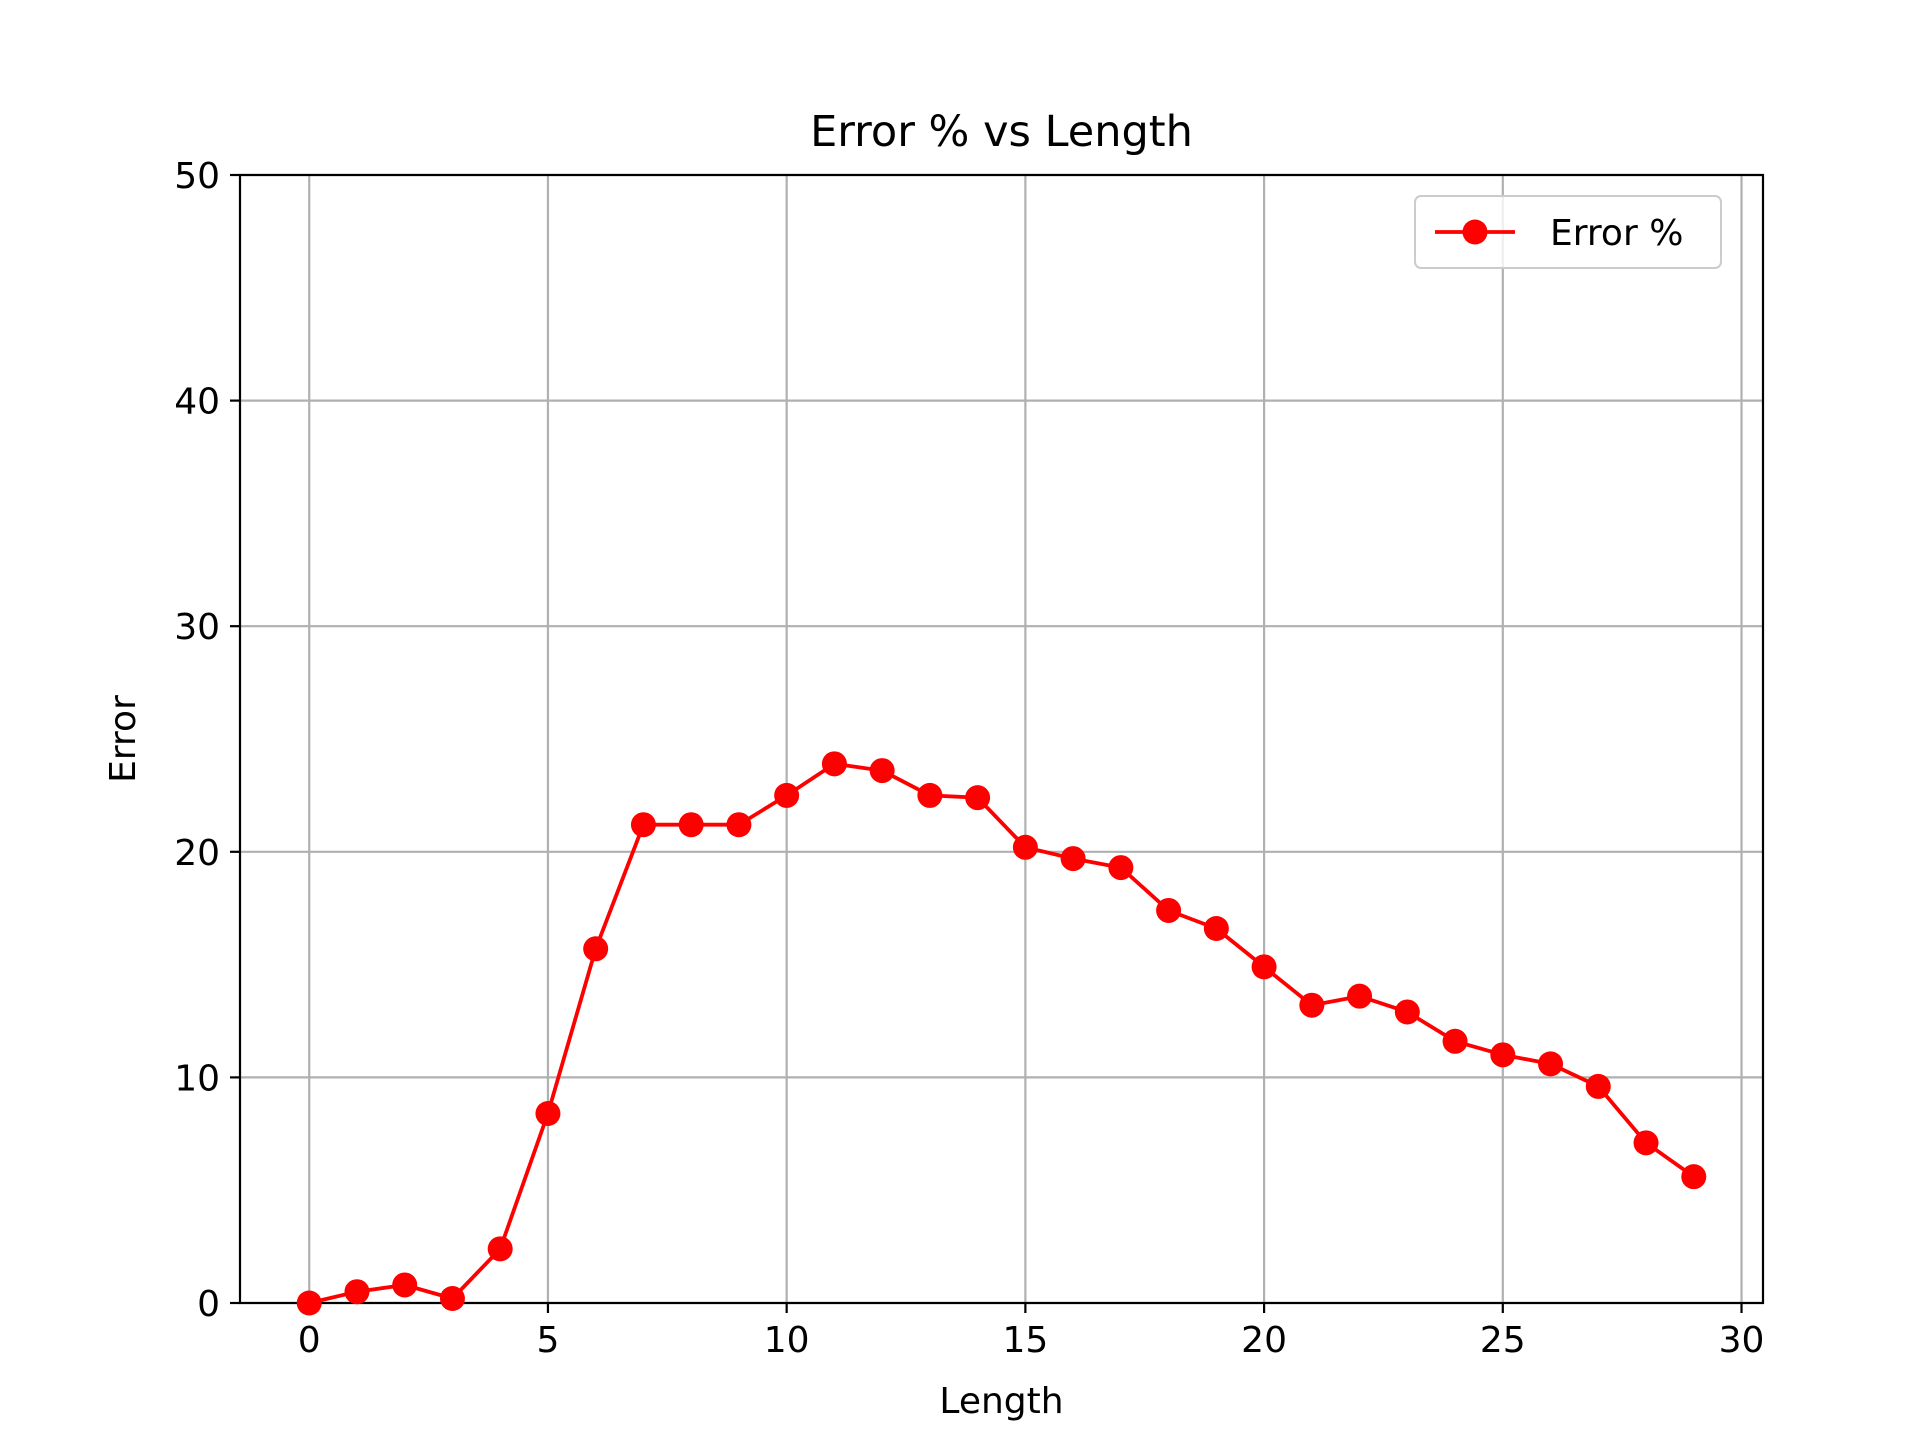  Describe the element at coordinates (1503, 1340) in the screenshot. I see `x-tick-label: 25` at that location.